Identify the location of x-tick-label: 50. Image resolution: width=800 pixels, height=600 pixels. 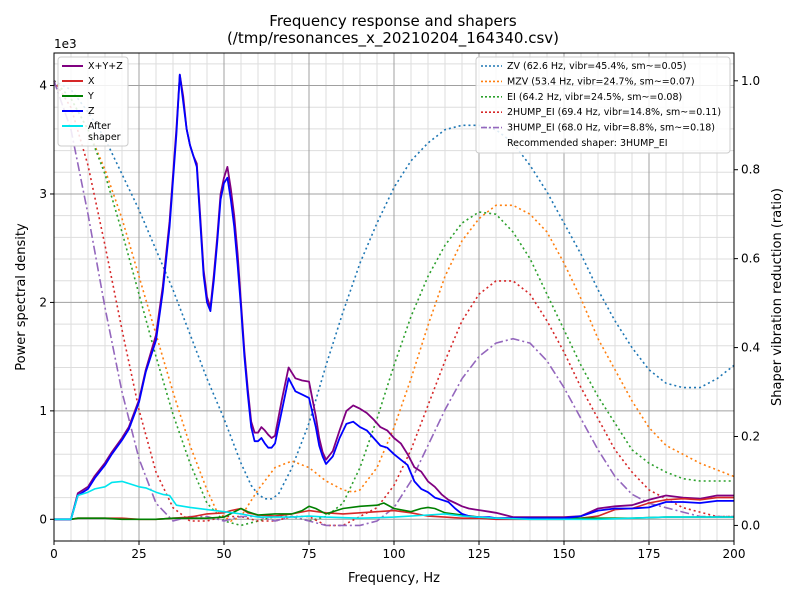
(223, 554).